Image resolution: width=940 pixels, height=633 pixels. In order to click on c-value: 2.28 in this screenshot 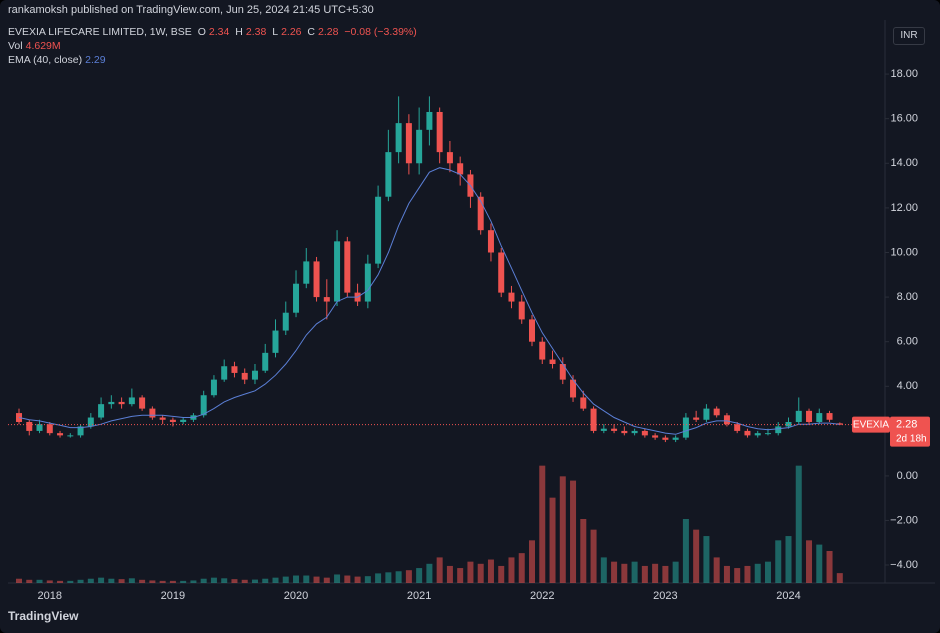, I will do `click(328, 32)`.